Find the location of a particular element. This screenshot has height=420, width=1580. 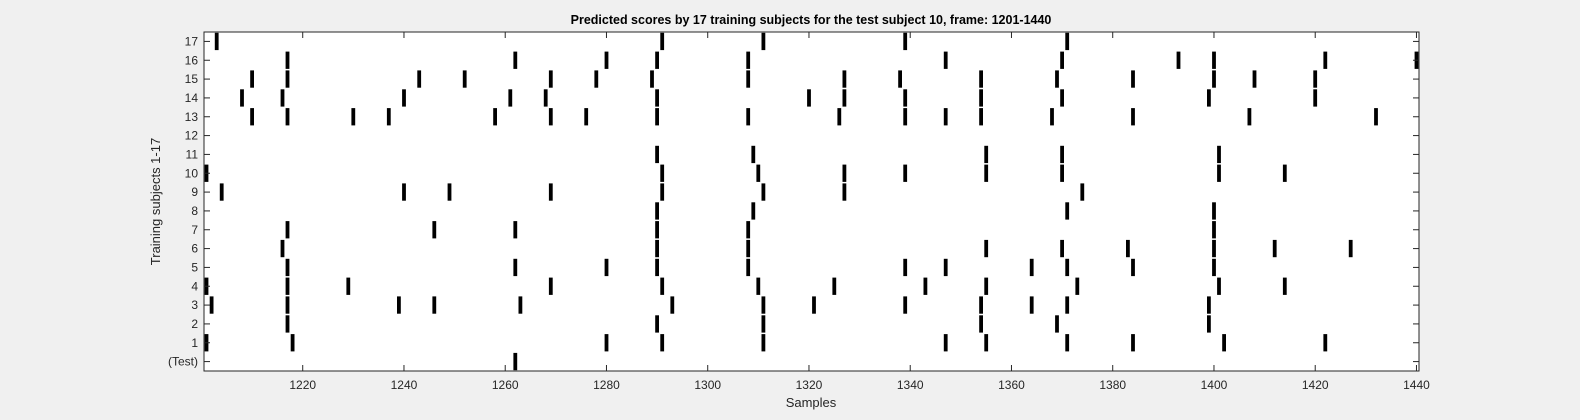

y-tick-label: (Test) is located at coordinates (183, 362).